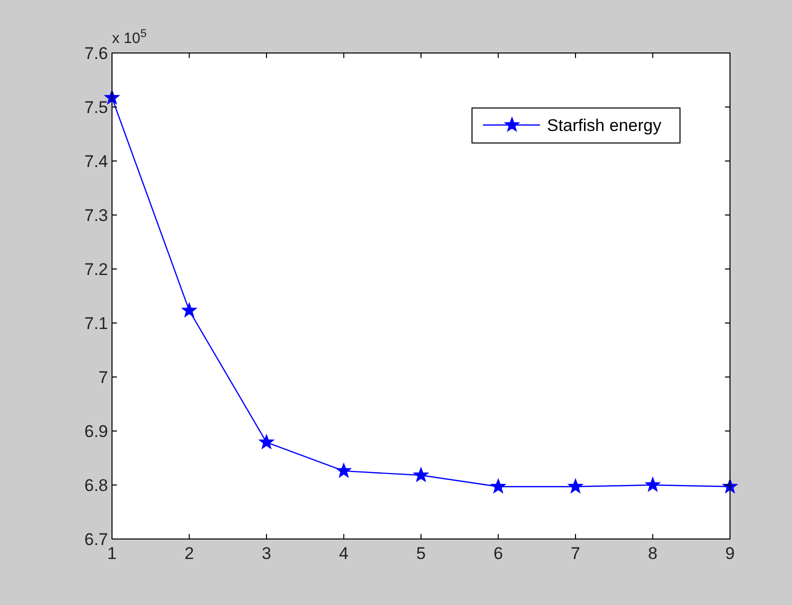  What do you see at coordinates (96, 485) in the screenshot?
I see `y-tick-label: 6.8` at bounding box center [96, 485].